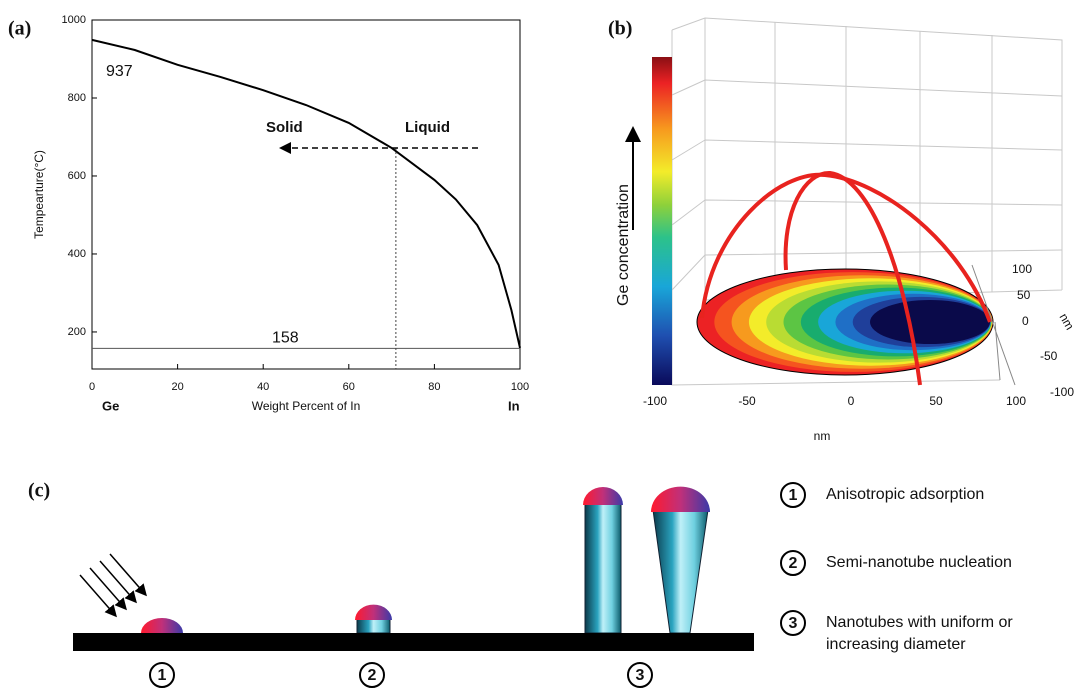 The width and height of the screenshot is (1086, 692). What do you see at coordinates (930, 322) in the screenshot?
I see `concentration-ring` at bounding box center [930, 322].